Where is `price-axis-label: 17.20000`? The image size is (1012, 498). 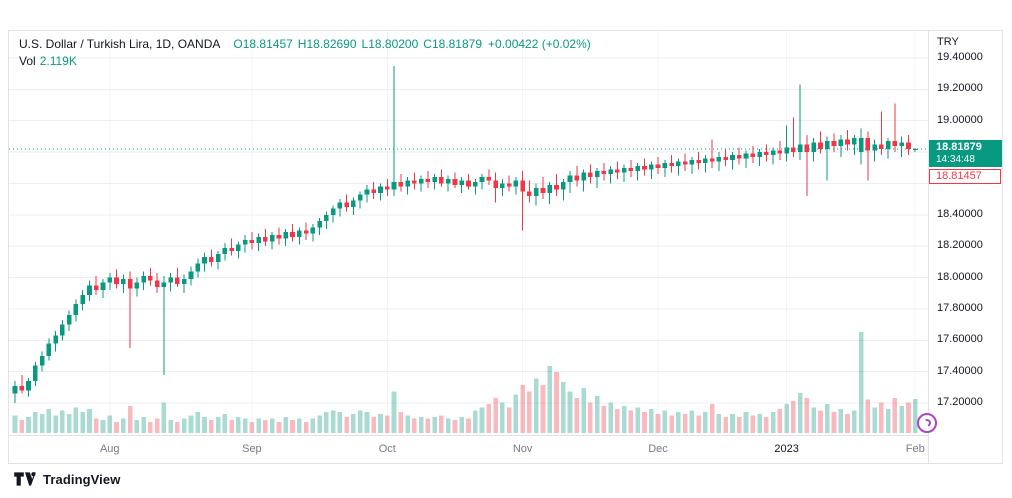 price-axis-label: 17.20000 is located at coordinates (960, 402).